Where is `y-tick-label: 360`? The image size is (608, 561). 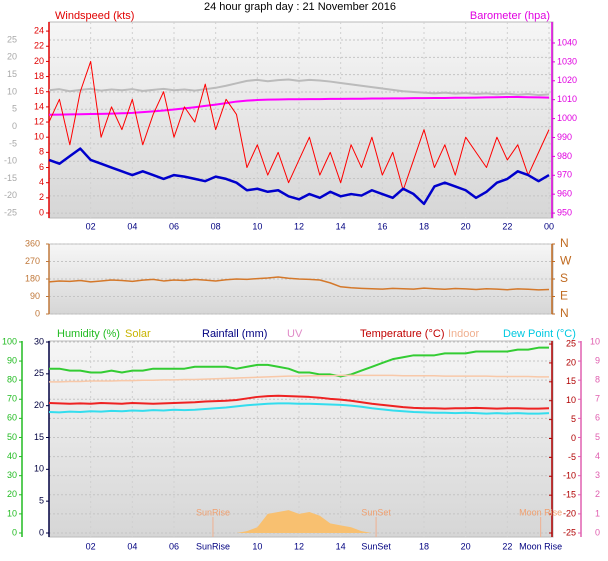 y-tick-label: 360 is located at coordinates (32, 243).